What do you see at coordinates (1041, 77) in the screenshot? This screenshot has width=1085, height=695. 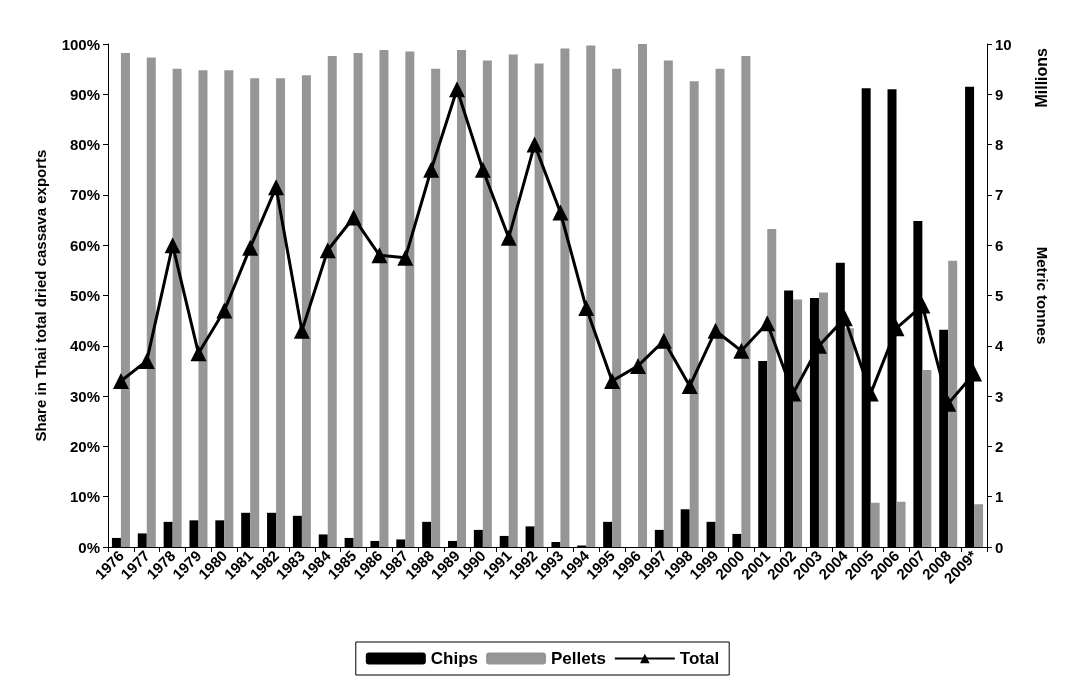 I see `text: Millions` at bounding box center [1041, 77].